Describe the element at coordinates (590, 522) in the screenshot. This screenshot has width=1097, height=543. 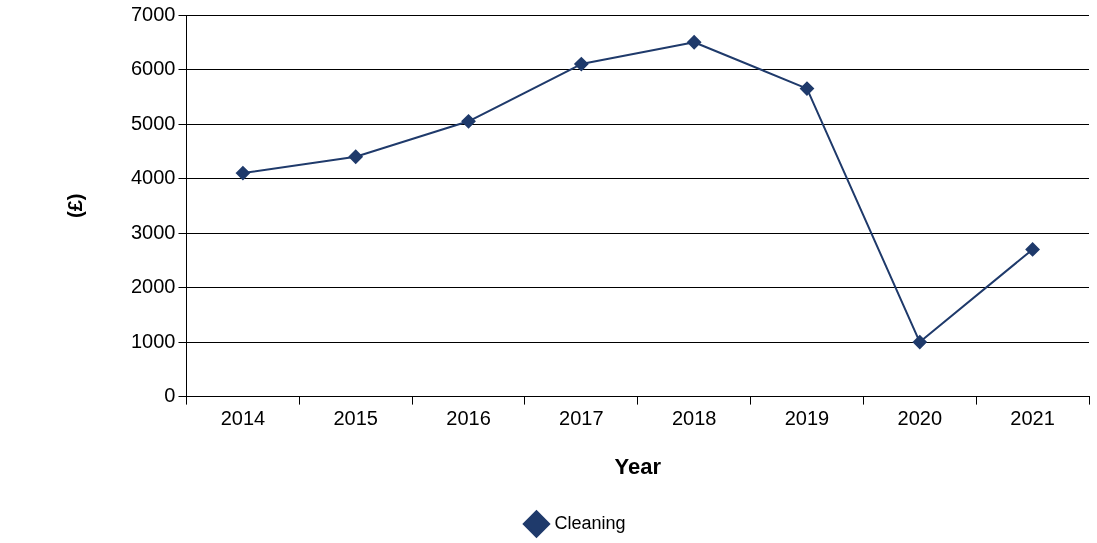
I see `legend-label: Cleaning` at that location.